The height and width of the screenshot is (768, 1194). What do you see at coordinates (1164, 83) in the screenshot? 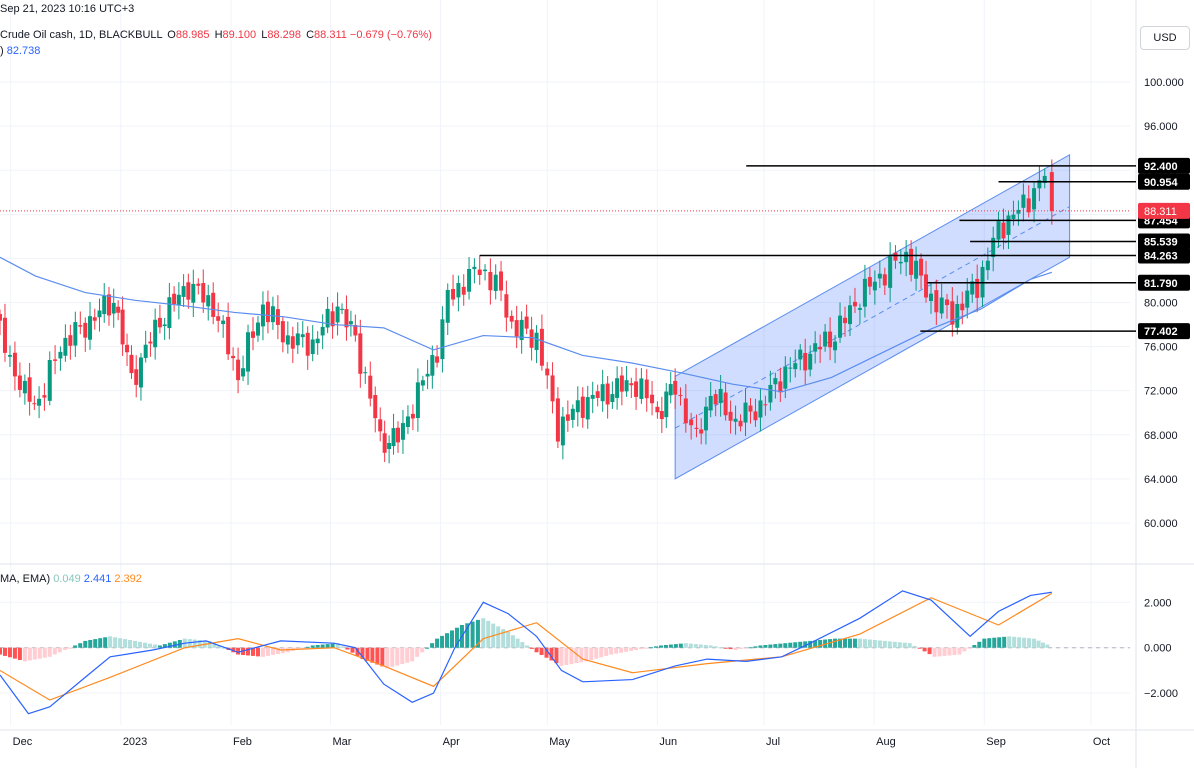
I see `price-tick-label: 100.000` at bounding box center [1164, 83].